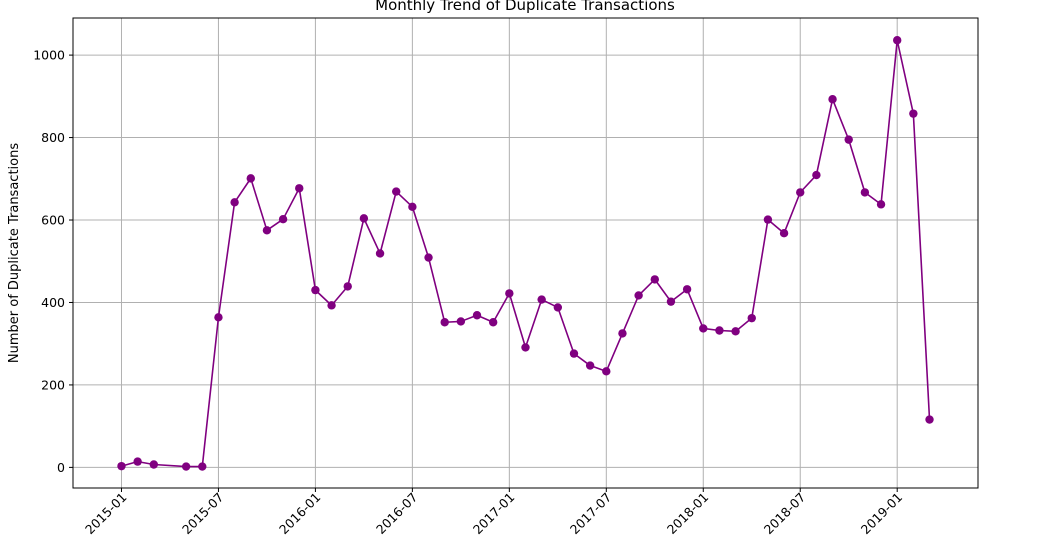  What do you see at coordinates (49, 55) in the screenshot?
I see `y-tick-label: 1000` at bounding box center [49, 55].